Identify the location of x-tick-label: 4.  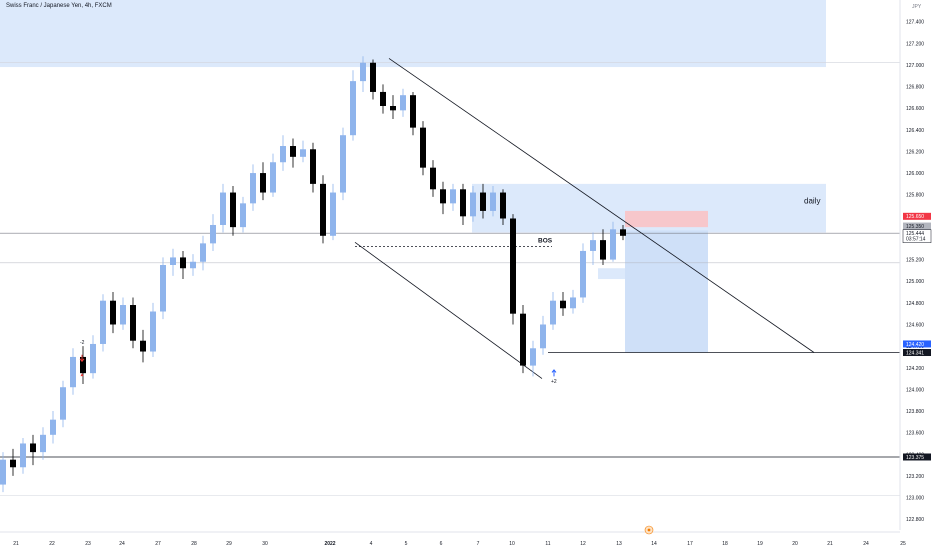
(371, 544).